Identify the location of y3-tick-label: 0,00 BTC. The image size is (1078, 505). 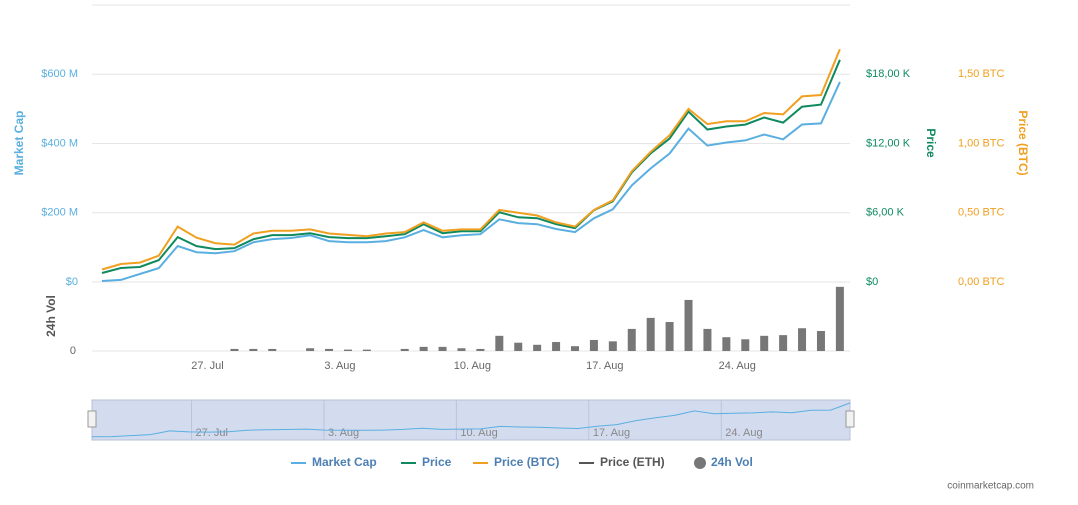
(981, 282).